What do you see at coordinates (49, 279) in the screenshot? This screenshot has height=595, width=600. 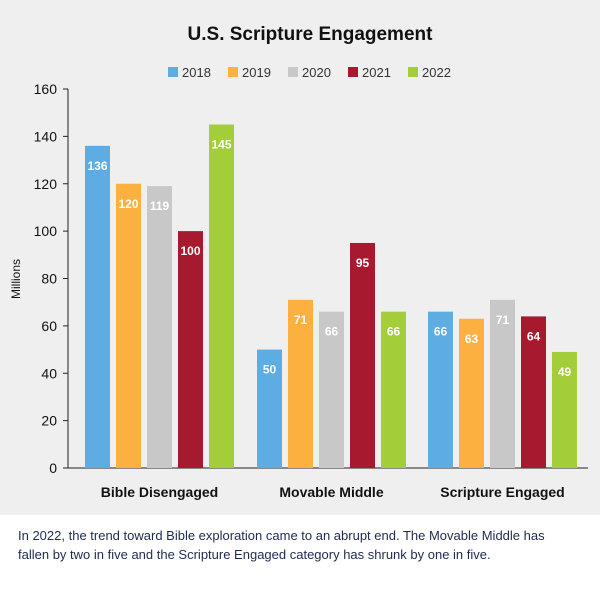 I see `y-tick-label: 80` at bounding box center [49, 279].